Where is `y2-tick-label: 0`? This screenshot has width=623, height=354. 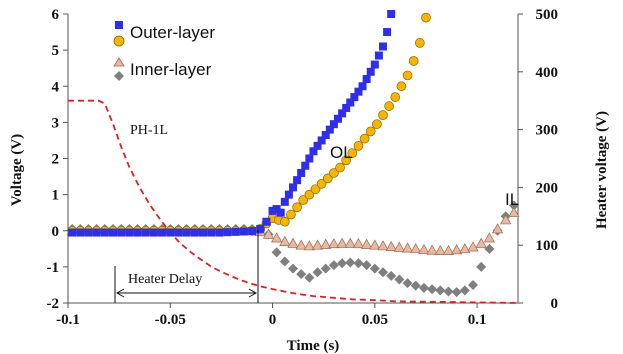
y2-tick-label: 0 is located at coordinates (555, 304).